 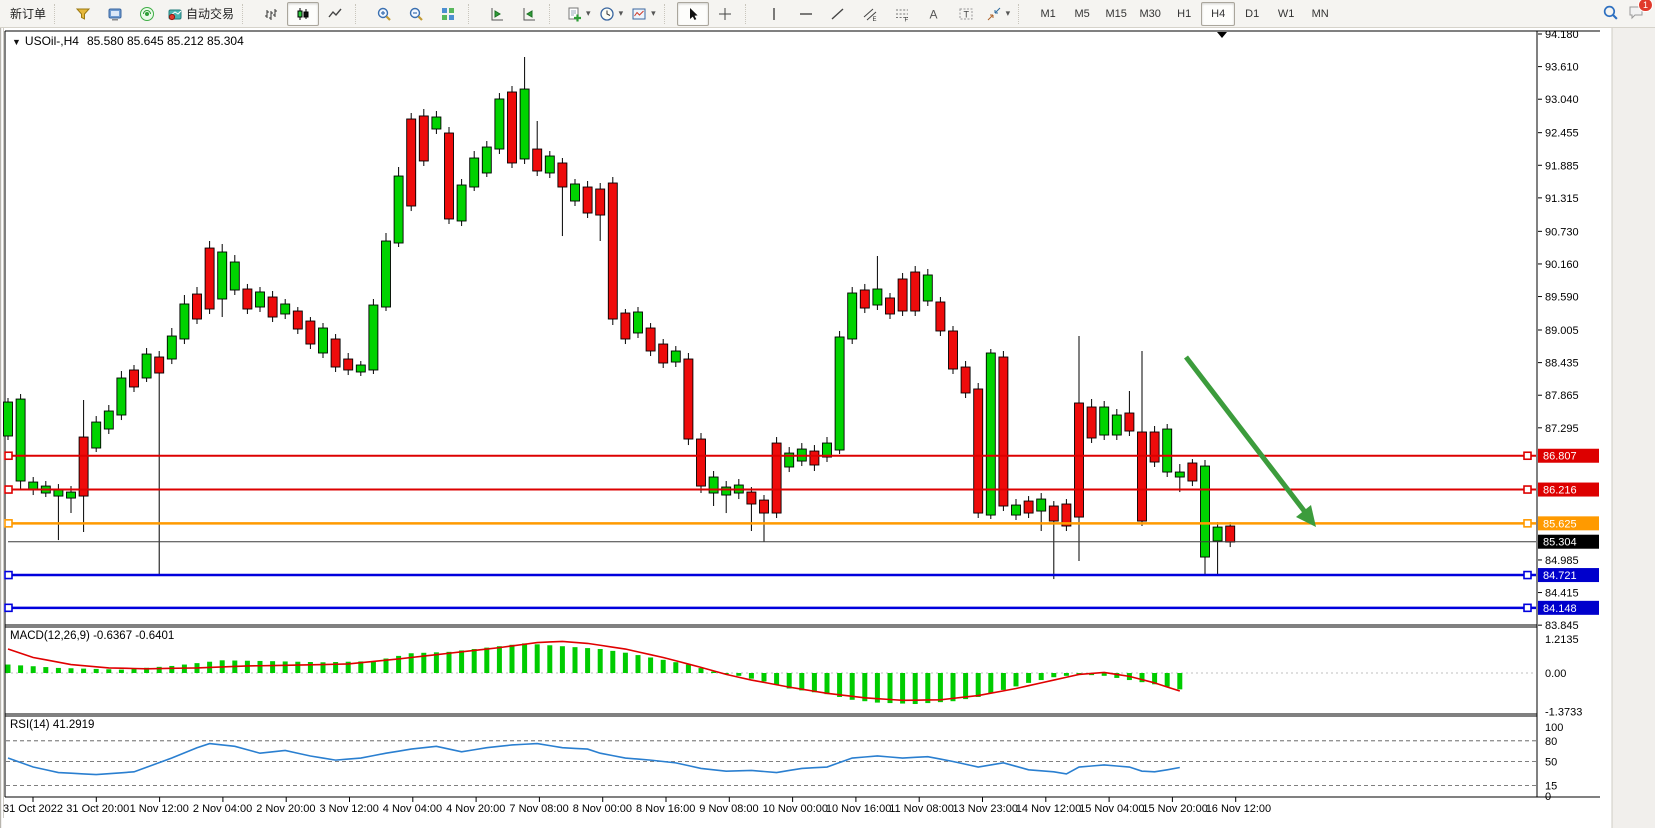 What do you see at coordinates (83, 14) in the screenshot?
I see `funnel-button` at bounding box center [83, 14].